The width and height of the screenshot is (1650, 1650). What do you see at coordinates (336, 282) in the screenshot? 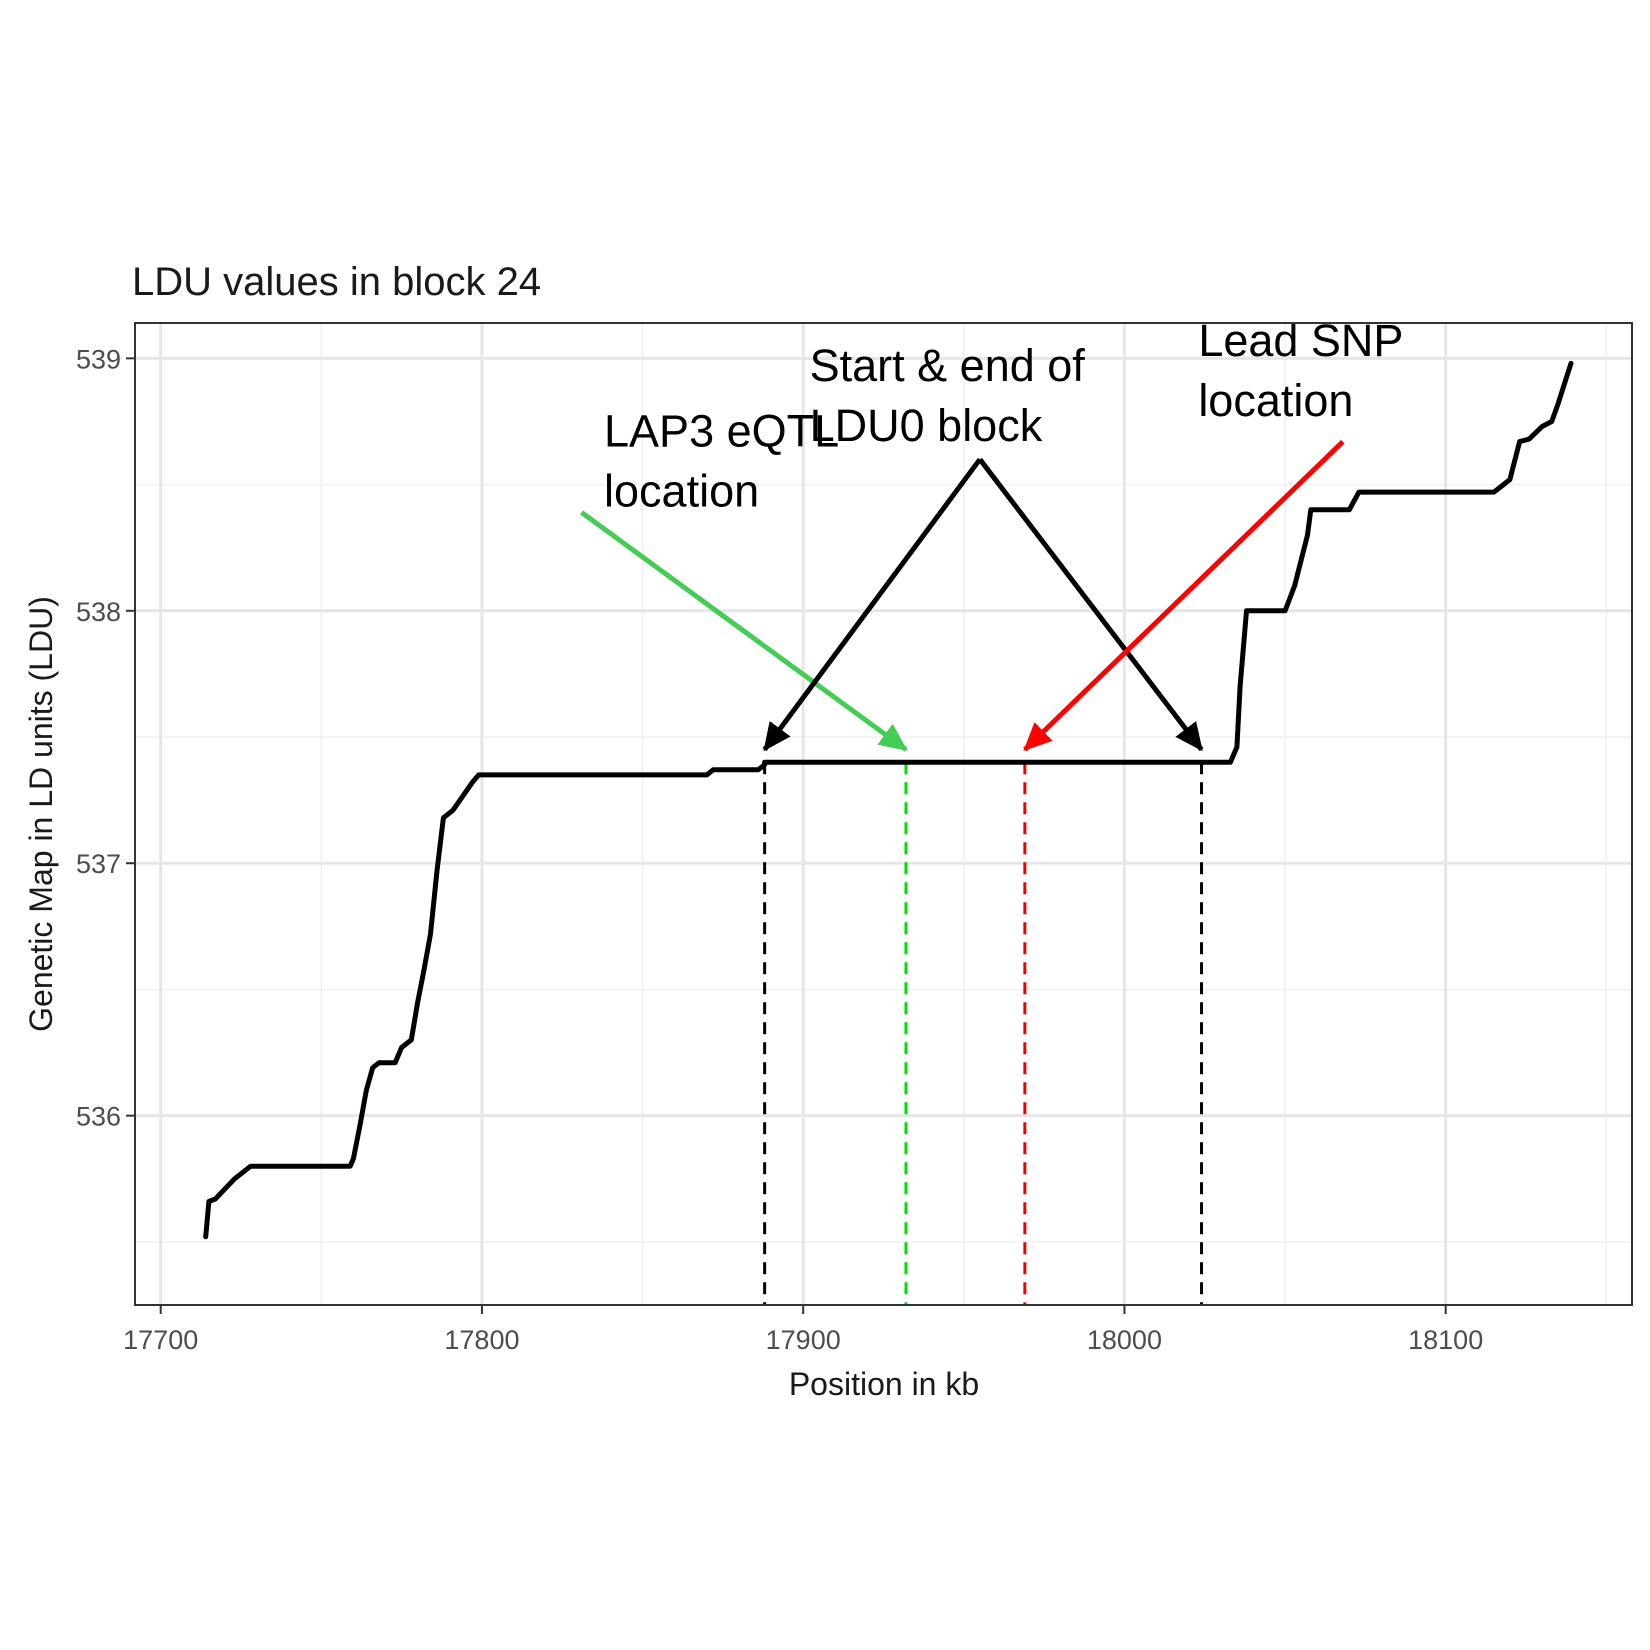
I see `chart-title: LDU values in block 24` at bounding box center [336, 282].